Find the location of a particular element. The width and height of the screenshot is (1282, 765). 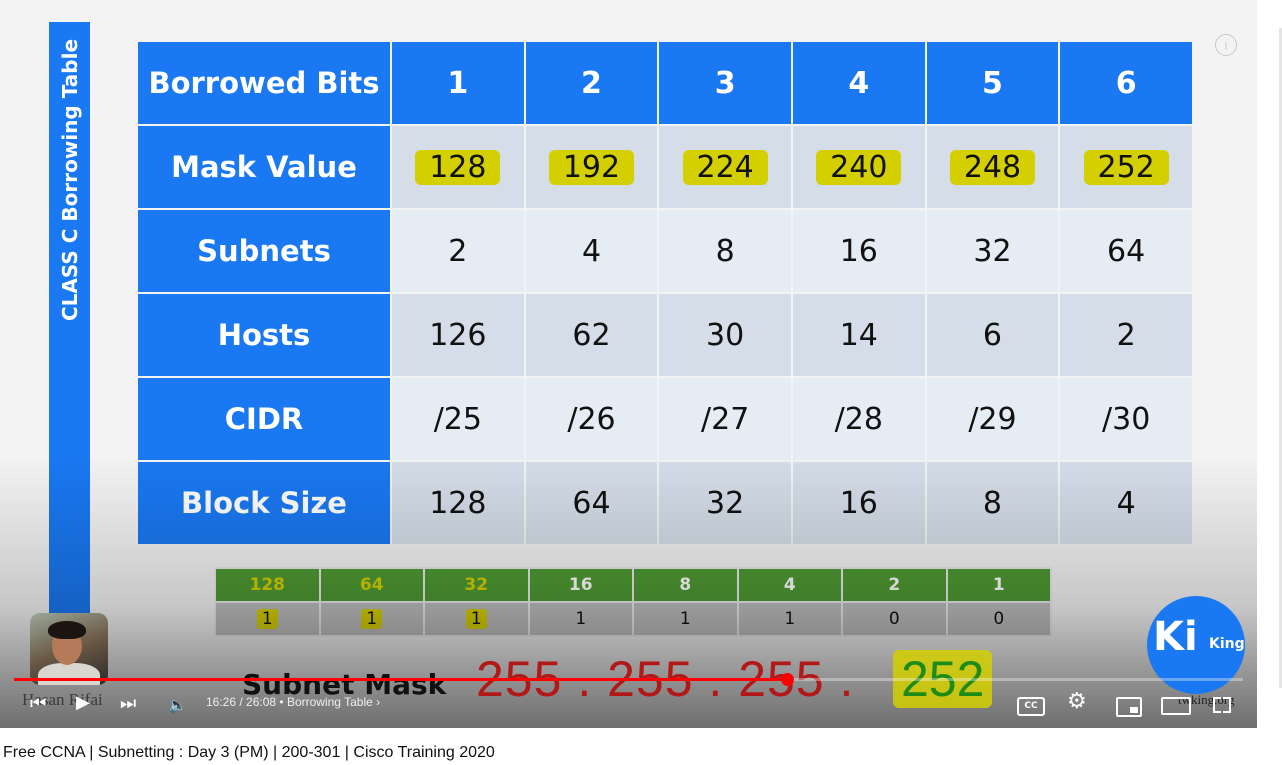

table-cell: 16 is located at coordinates (858, 251).